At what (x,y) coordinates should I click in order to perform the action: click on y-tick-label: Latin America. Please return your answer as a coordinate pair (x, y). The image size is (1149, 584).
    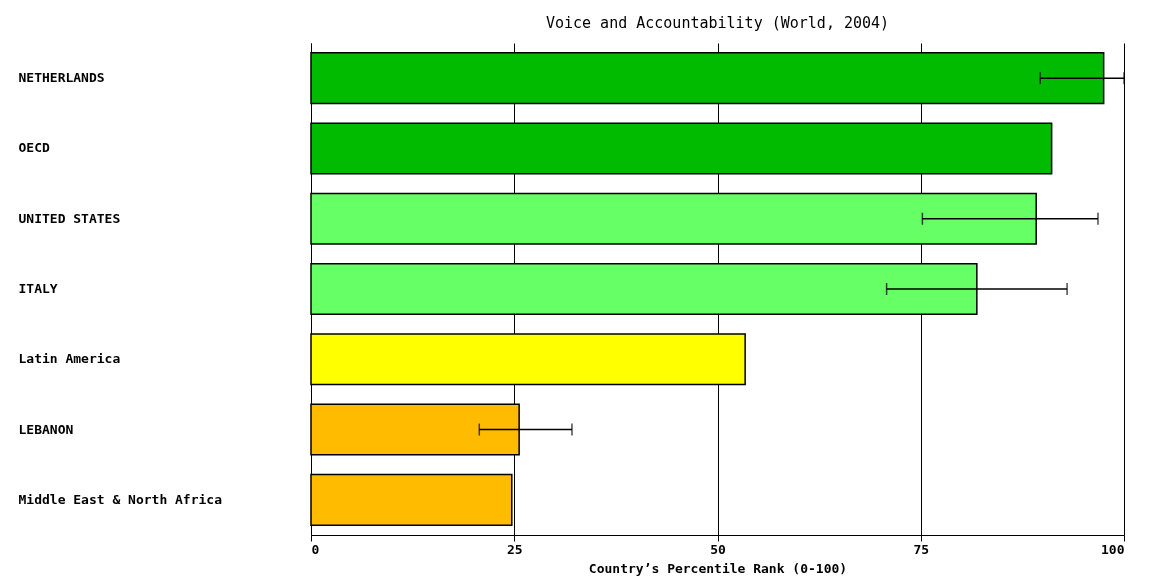
    Looking at the image, I should click on (69, 359).